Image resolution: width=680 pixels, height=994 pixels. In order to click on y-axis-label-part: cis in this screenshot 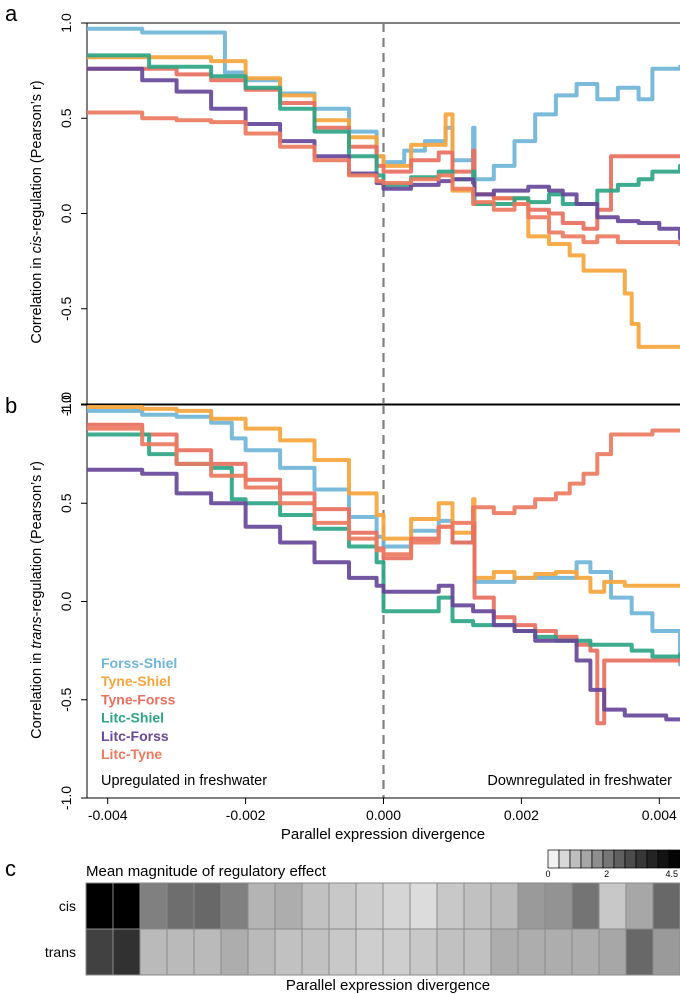, I will do `click(37, 245)`.